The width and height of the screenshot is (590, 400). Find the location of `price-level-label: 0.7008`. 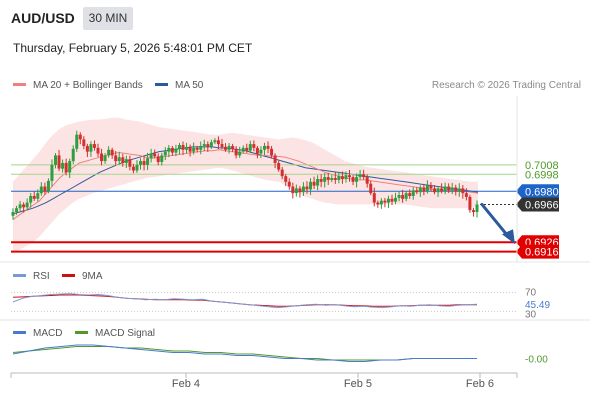

price-level-label: 0.7008 is located at coordinates (542, 166).